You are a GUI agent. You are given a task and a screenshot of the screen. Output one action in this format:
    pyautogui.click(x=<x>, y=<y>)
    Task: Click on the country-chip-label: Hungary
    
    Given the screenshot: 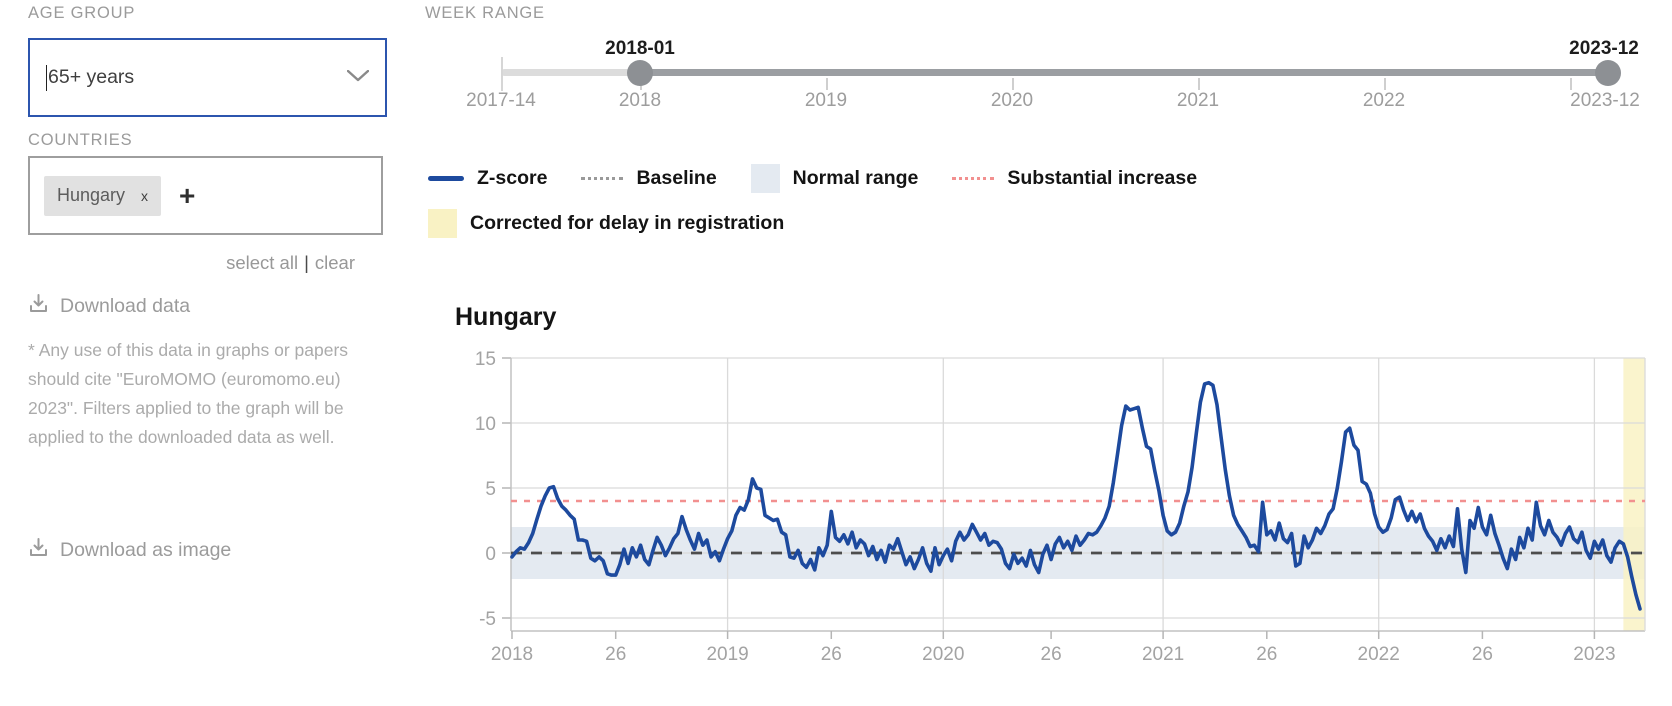 What is the action you would take?
    pyautogui.click(x=91, y=195)
    